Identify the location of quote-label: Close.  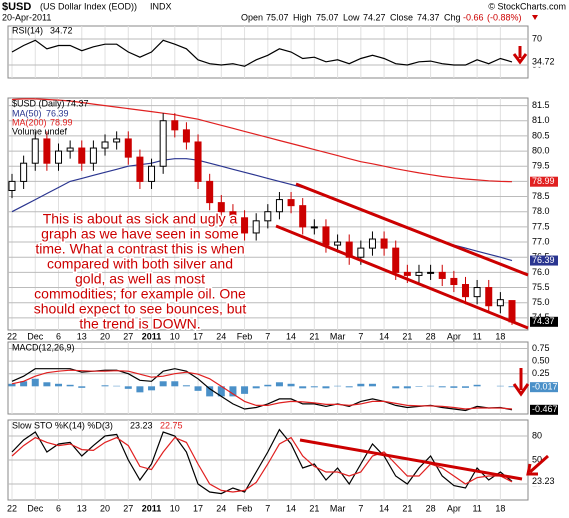
(401, 17).